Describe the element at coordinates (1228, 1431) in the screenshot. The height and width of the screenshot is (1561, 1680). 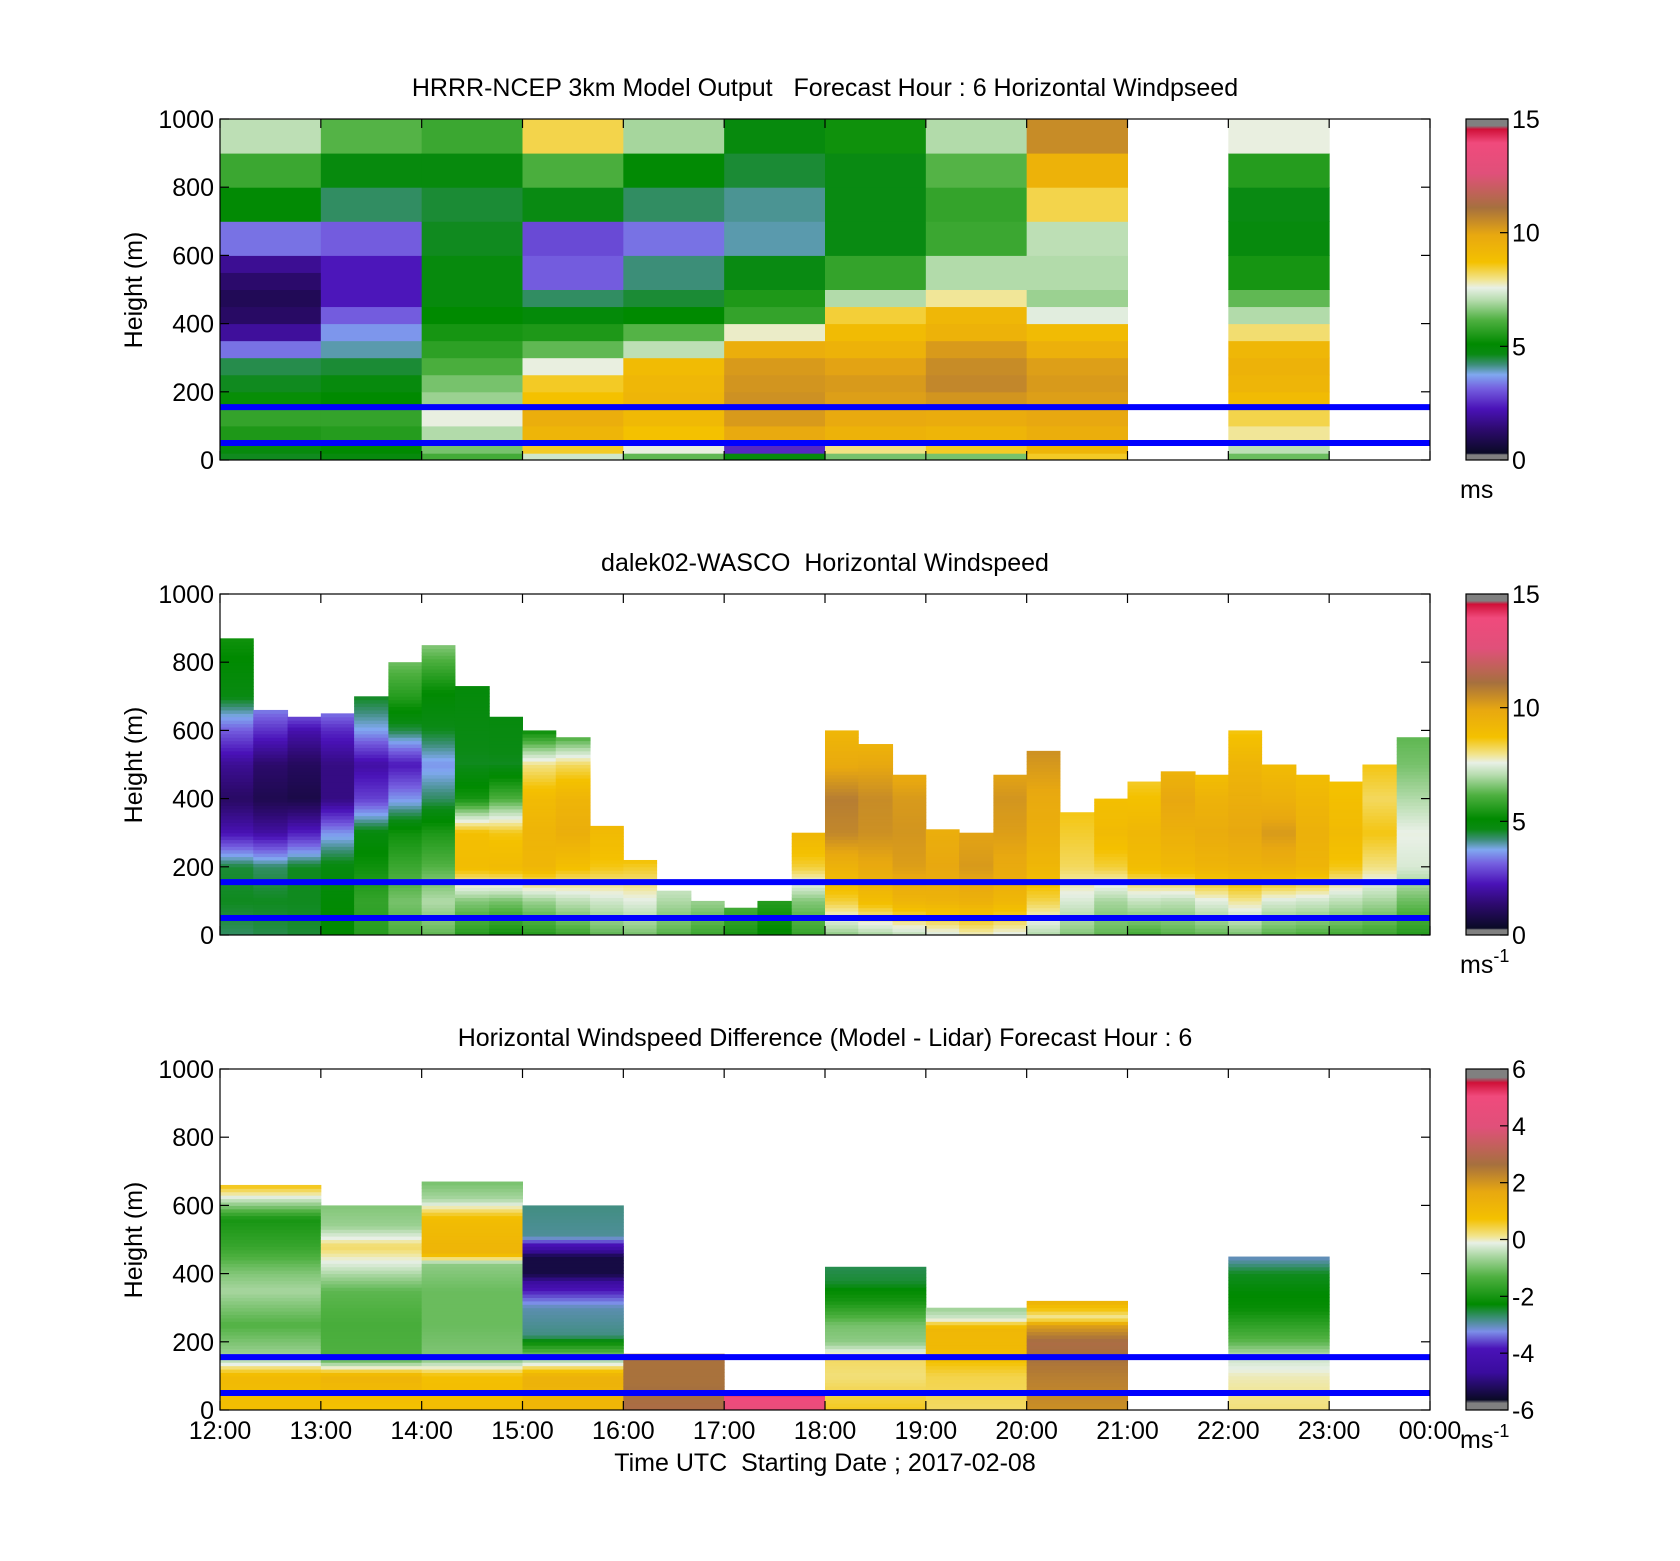
I see `x-tick-label: 22:00` at that location.